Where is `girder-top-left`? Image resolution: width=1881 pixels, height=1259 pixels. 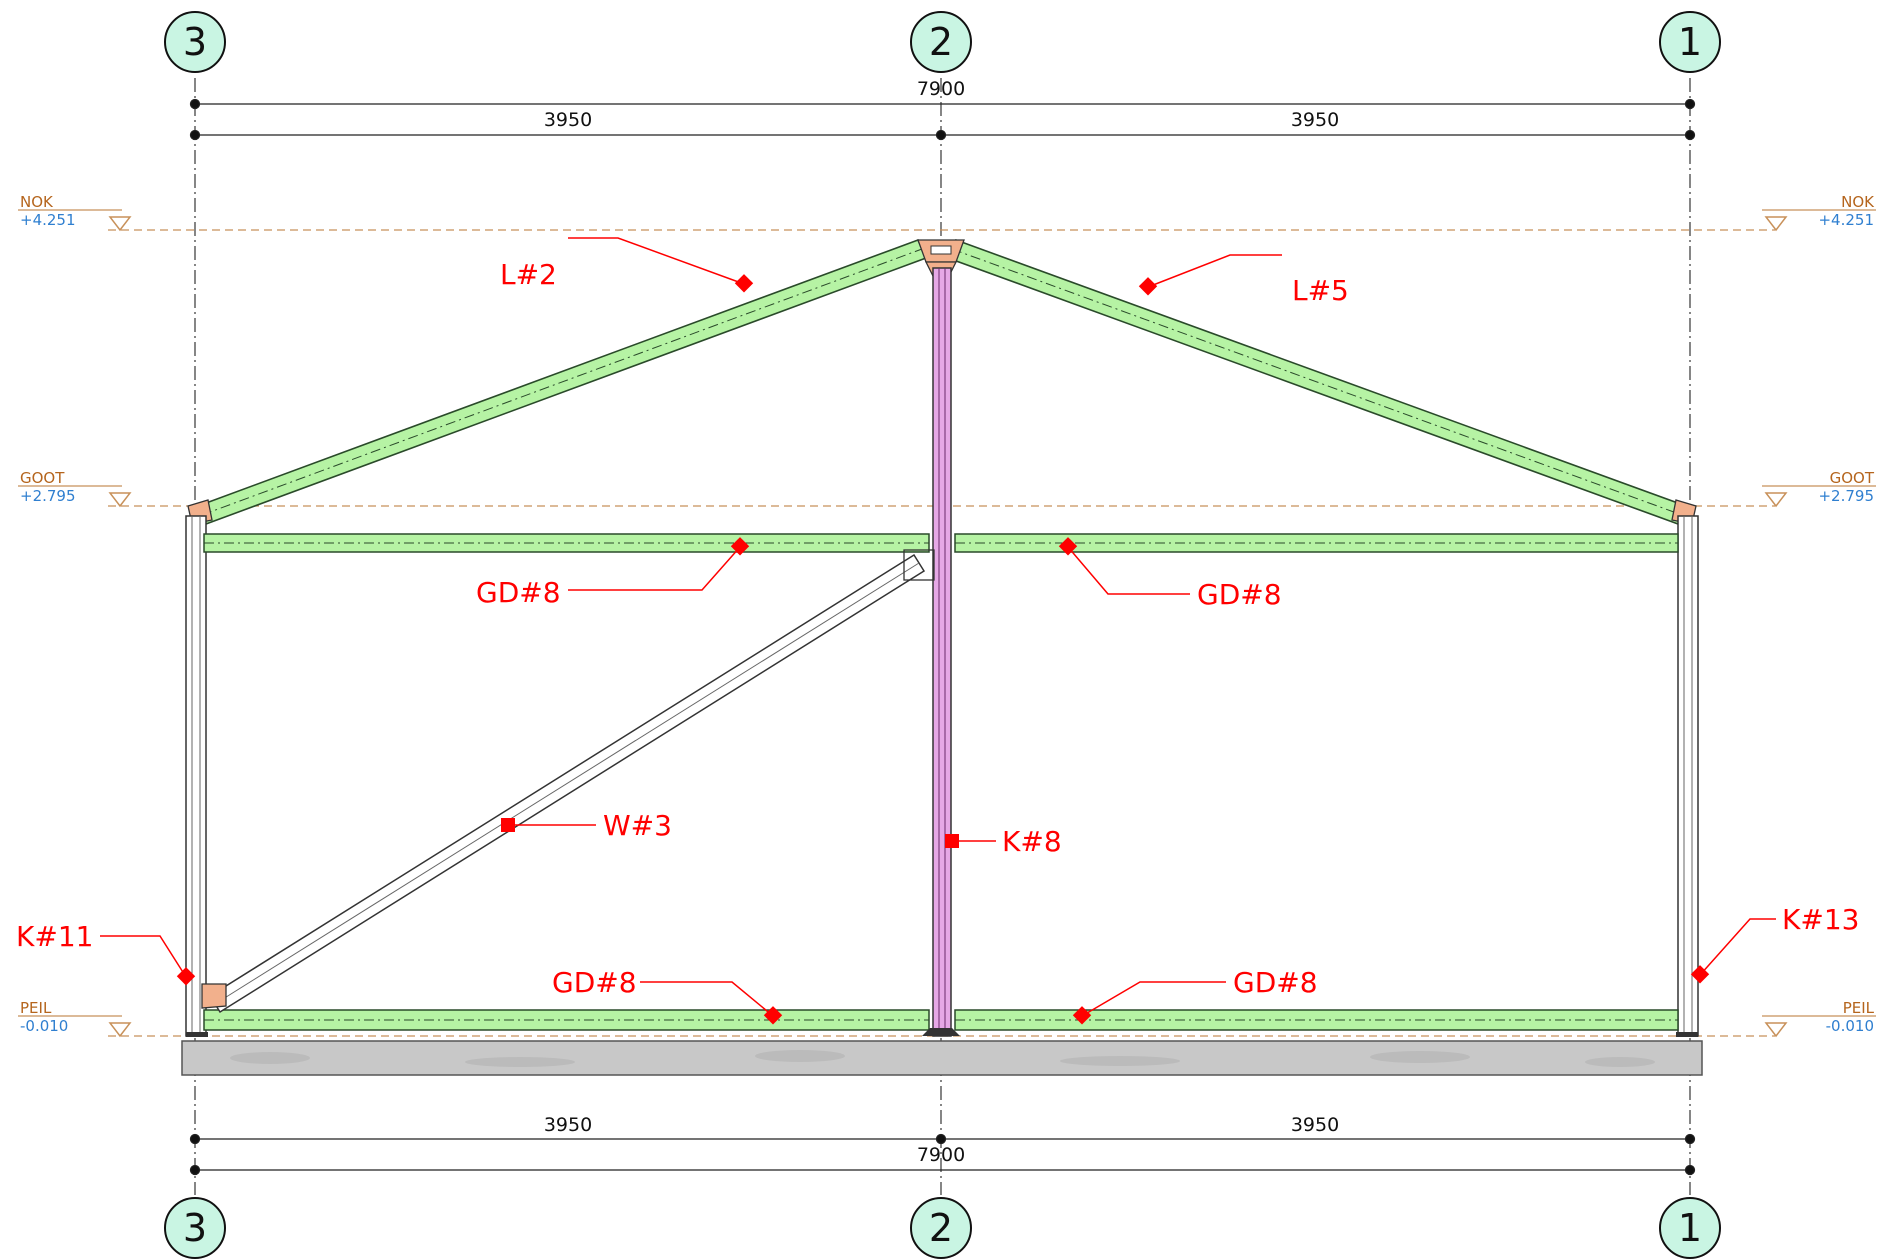 girder-top-left is located at coordinates (566, 543).